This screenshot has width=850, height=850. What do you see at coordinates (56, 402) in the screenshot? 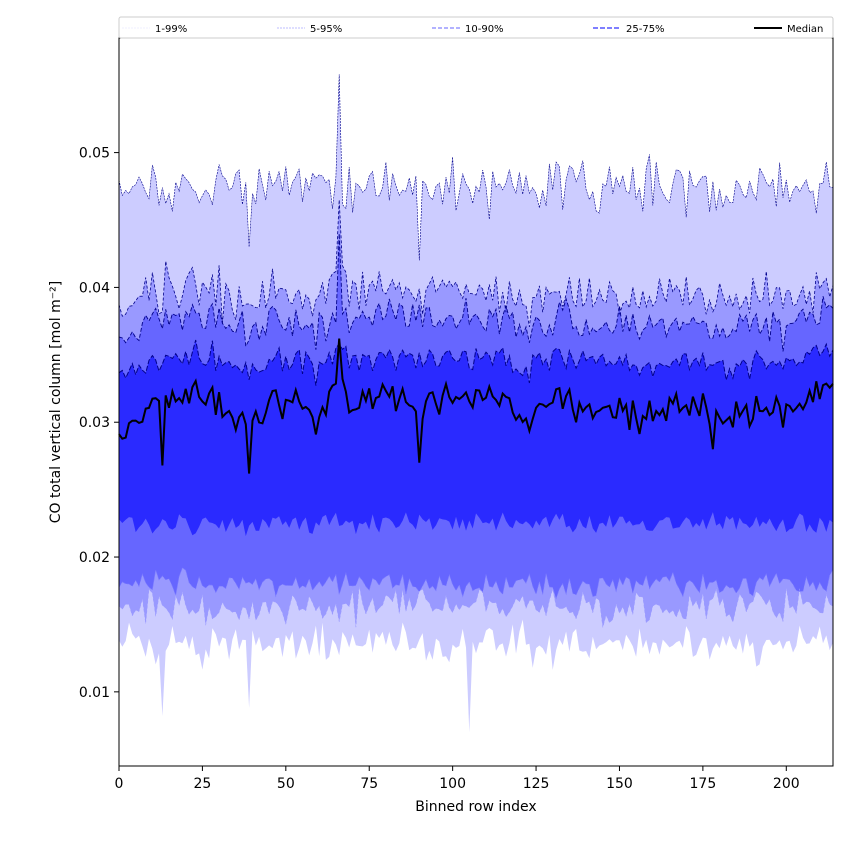
I see `y-axis-label: CO total vertical column [mol m⁻²]` at bounding box center [56, 402].